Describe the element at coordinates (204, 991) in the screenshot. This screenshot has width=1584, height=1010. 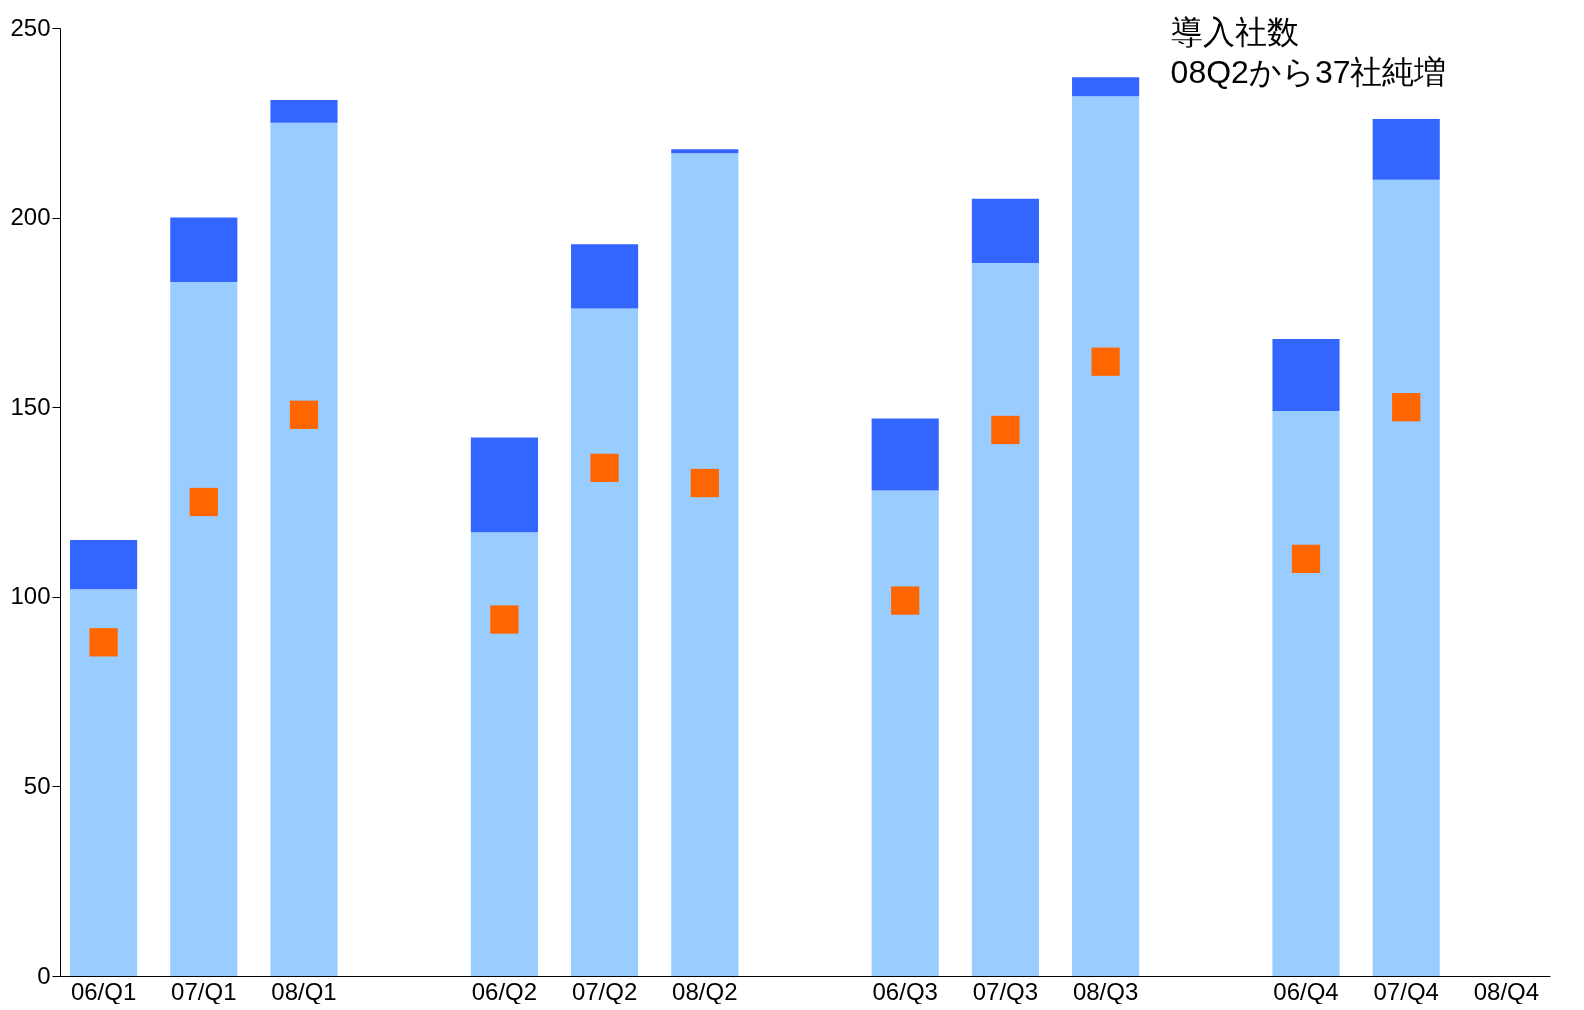
I see `x-tick-label: 07/Q1` at that location.